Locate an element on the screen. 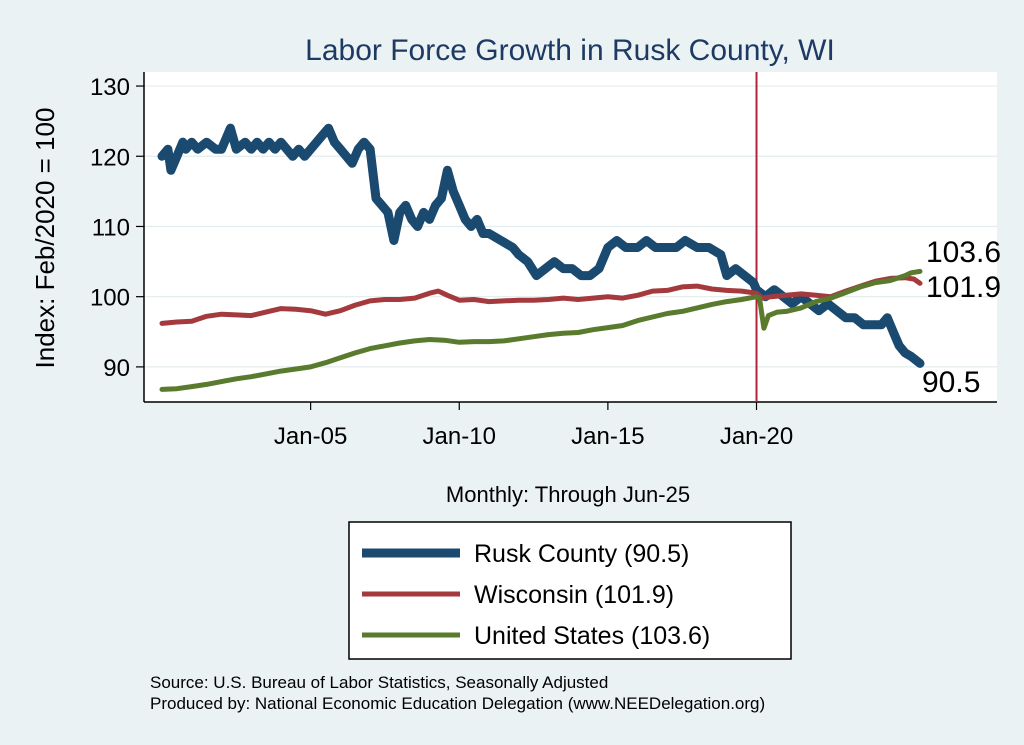 The height and width of the screenshot is (745, 1024). end-label-2: 103.6 is located at coordinates (963, 252).